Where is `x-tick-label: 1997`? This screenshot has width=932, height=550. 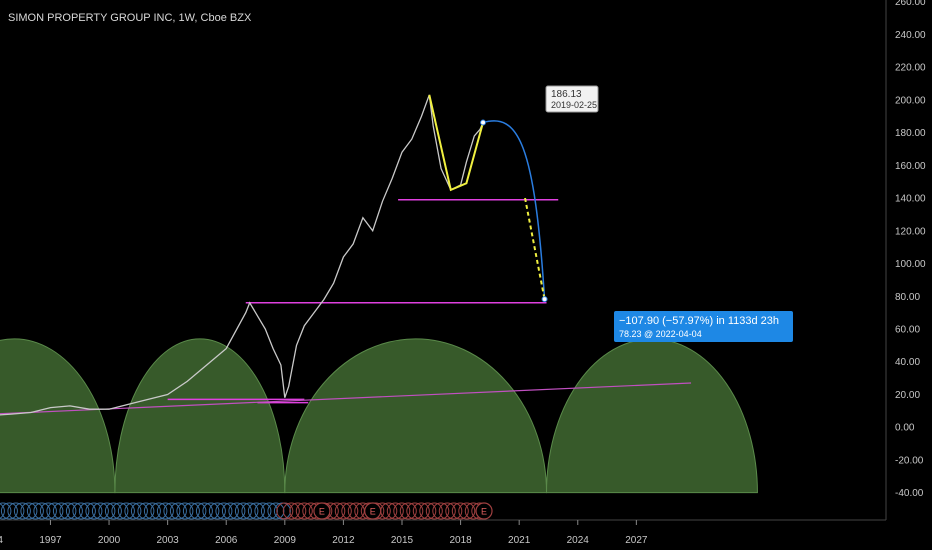 x-tick-label: 1997 is located at coordinates (50, 540).